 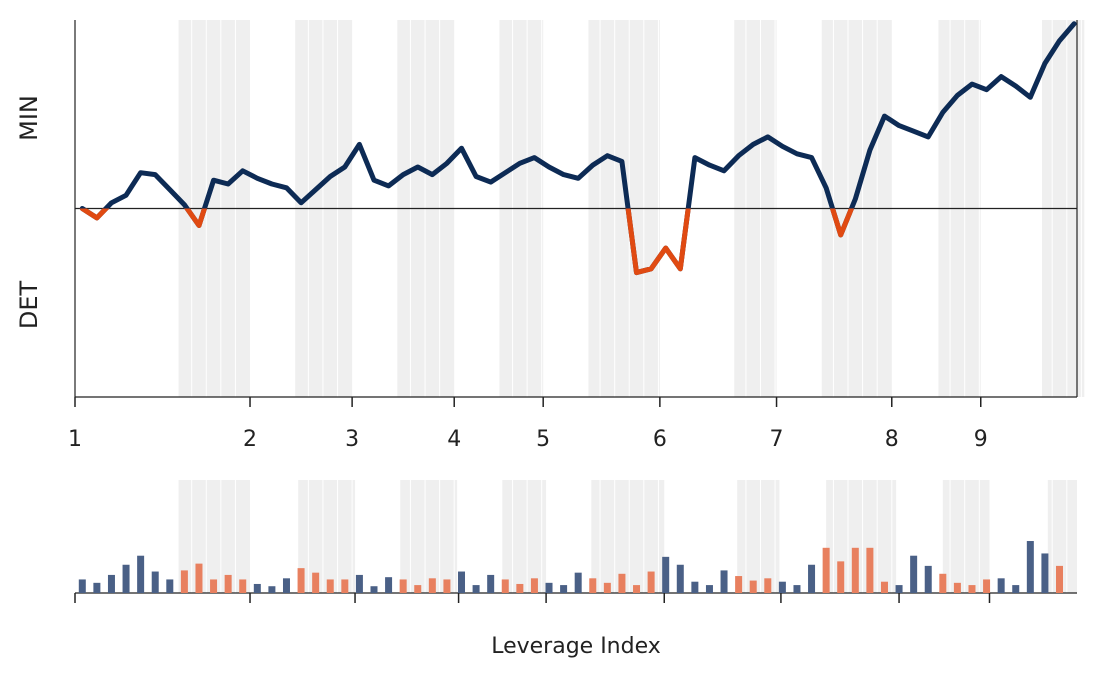 I want to click on x-tick-label: 1, so click(x=75, y=439).